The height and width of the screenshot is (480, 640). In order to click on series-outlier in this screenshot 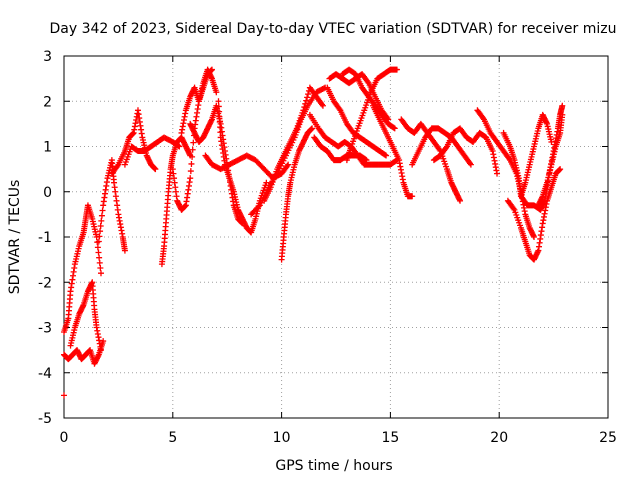, I will do `click(64, 395)`.